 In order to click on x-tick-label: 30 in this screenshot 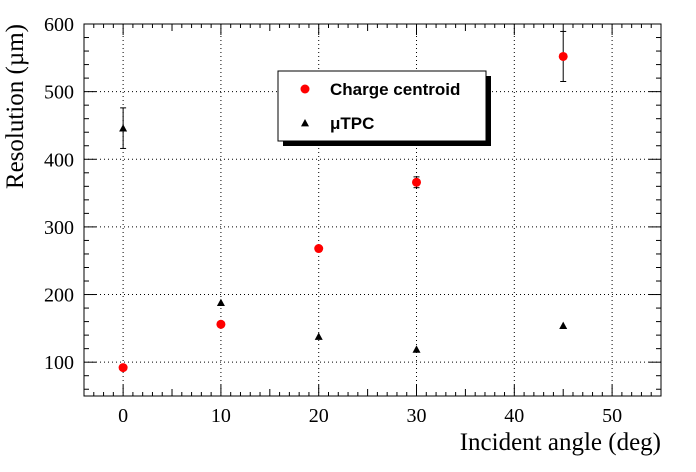, I will do `click(417, 416)`.